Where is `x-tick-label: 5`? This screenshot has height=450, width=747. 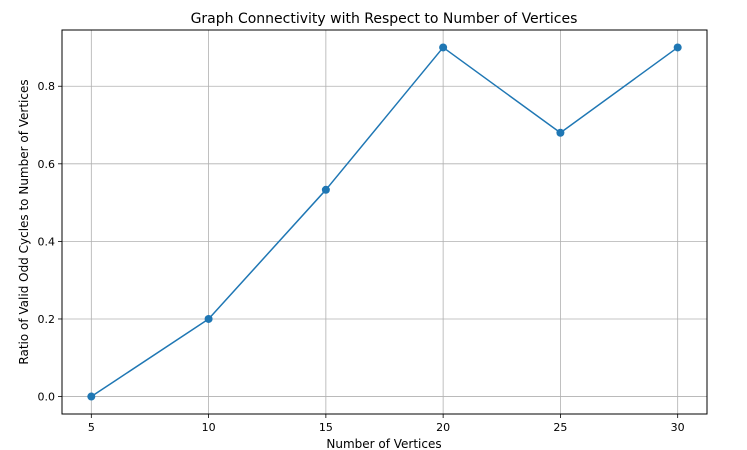 x-tick-label: 5 is located at coordinates (91, 427).